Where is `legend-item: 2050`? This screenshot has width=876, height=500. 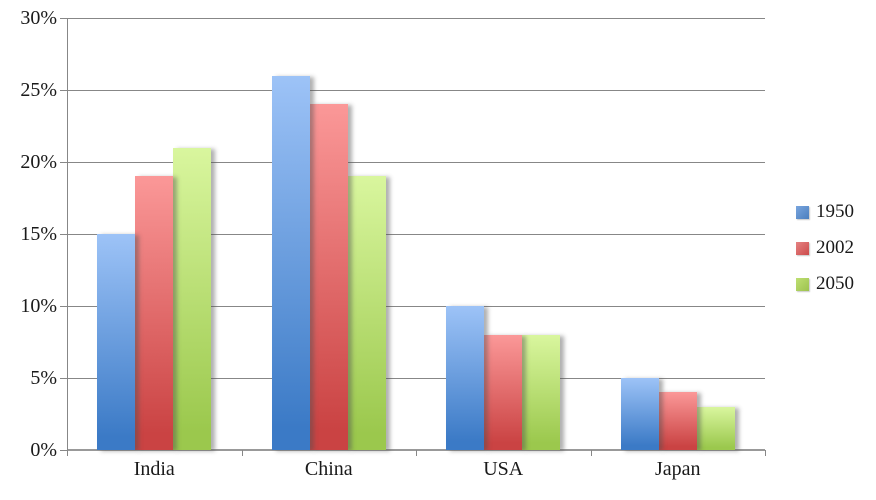
legend-item: 2050 is located at coordinates (825, 284).